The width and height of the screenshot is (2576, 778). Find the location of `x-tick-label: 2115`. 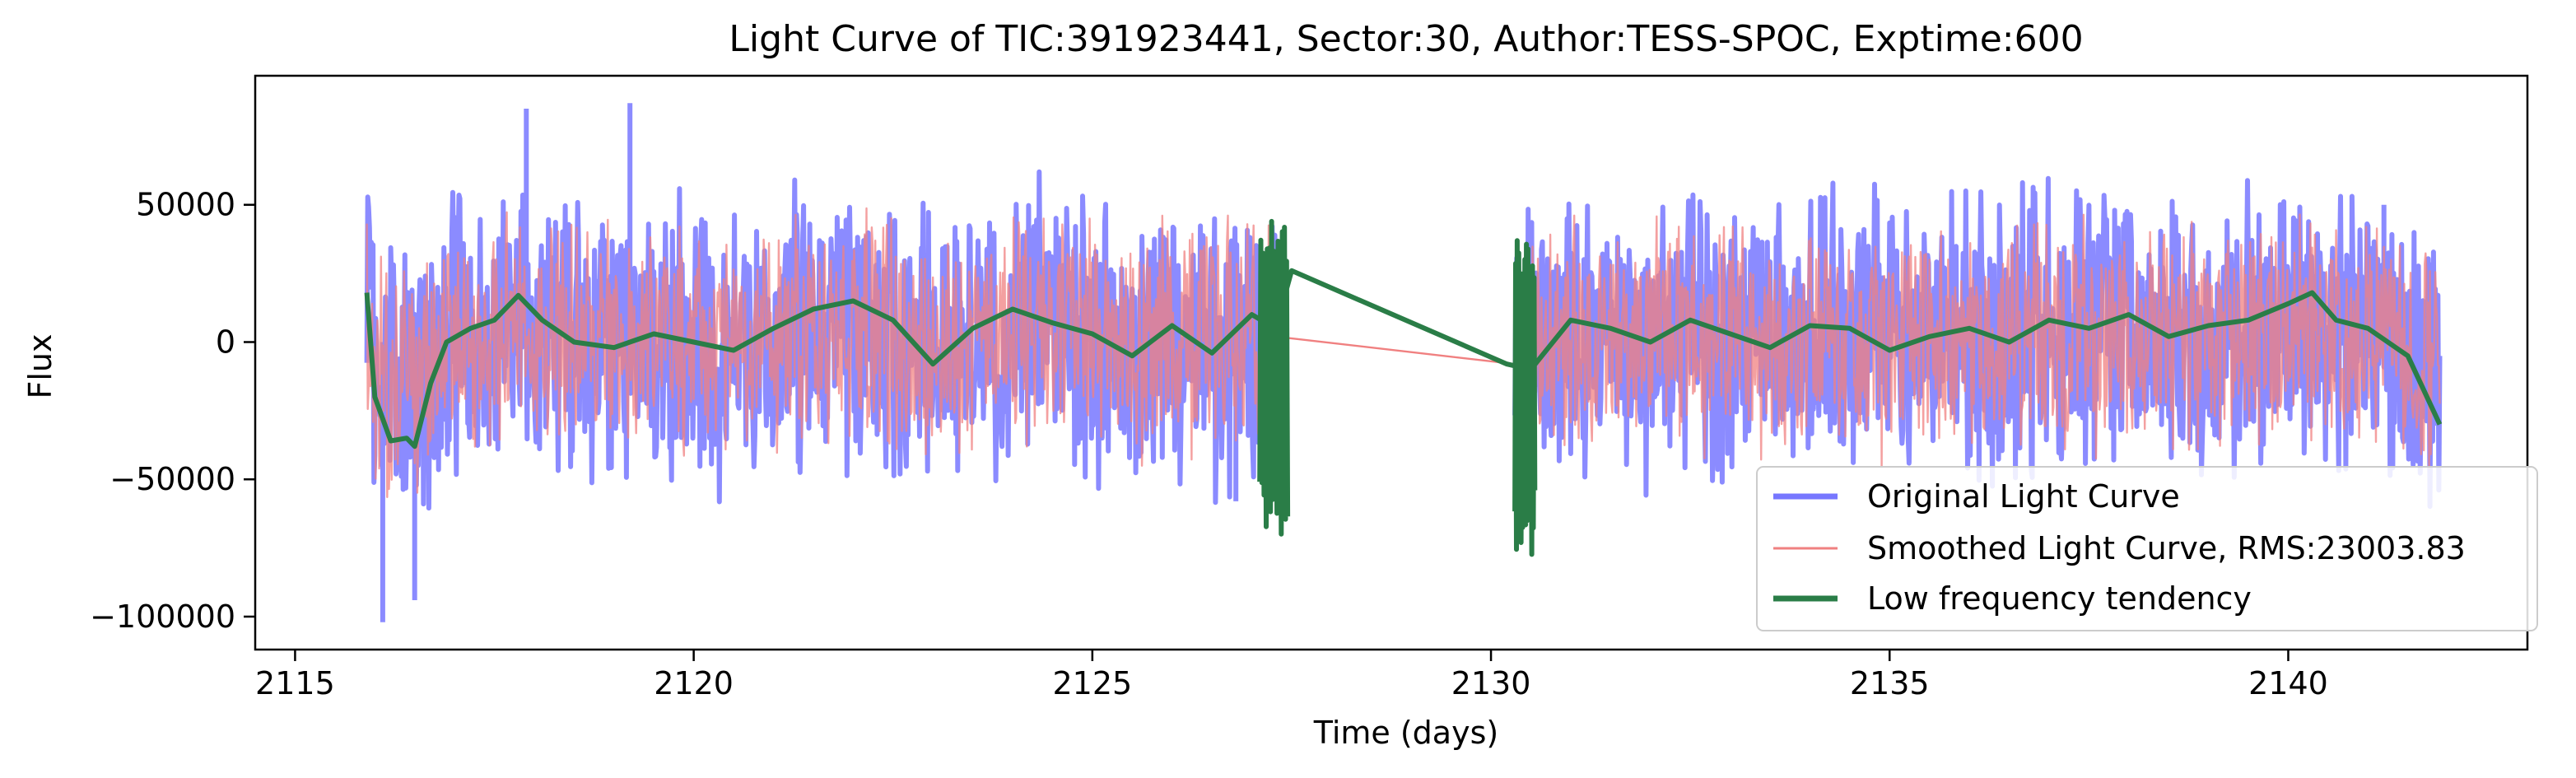

x-tick-label: 2115 is located at coordinates (295, 683).